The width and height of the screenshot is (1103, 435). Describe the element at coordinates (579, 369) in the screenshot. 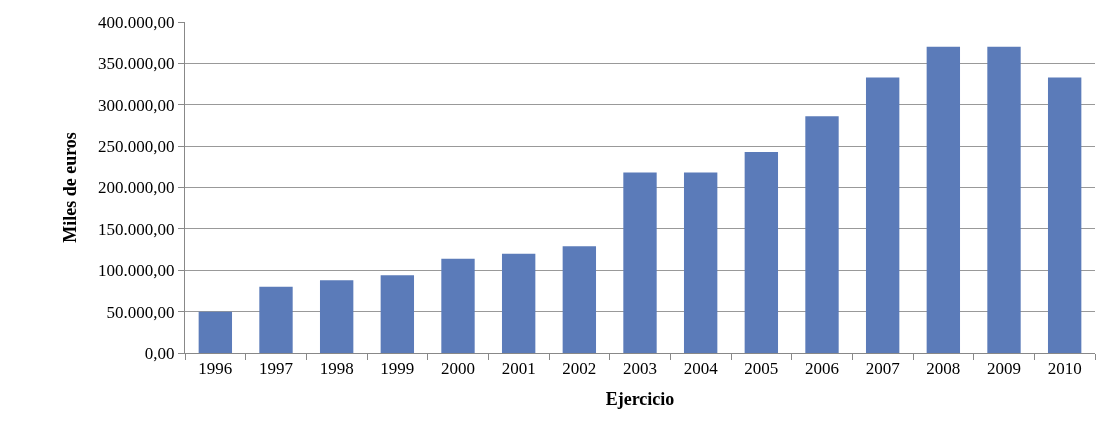

I see `x-tick-label: 2002` at that location.